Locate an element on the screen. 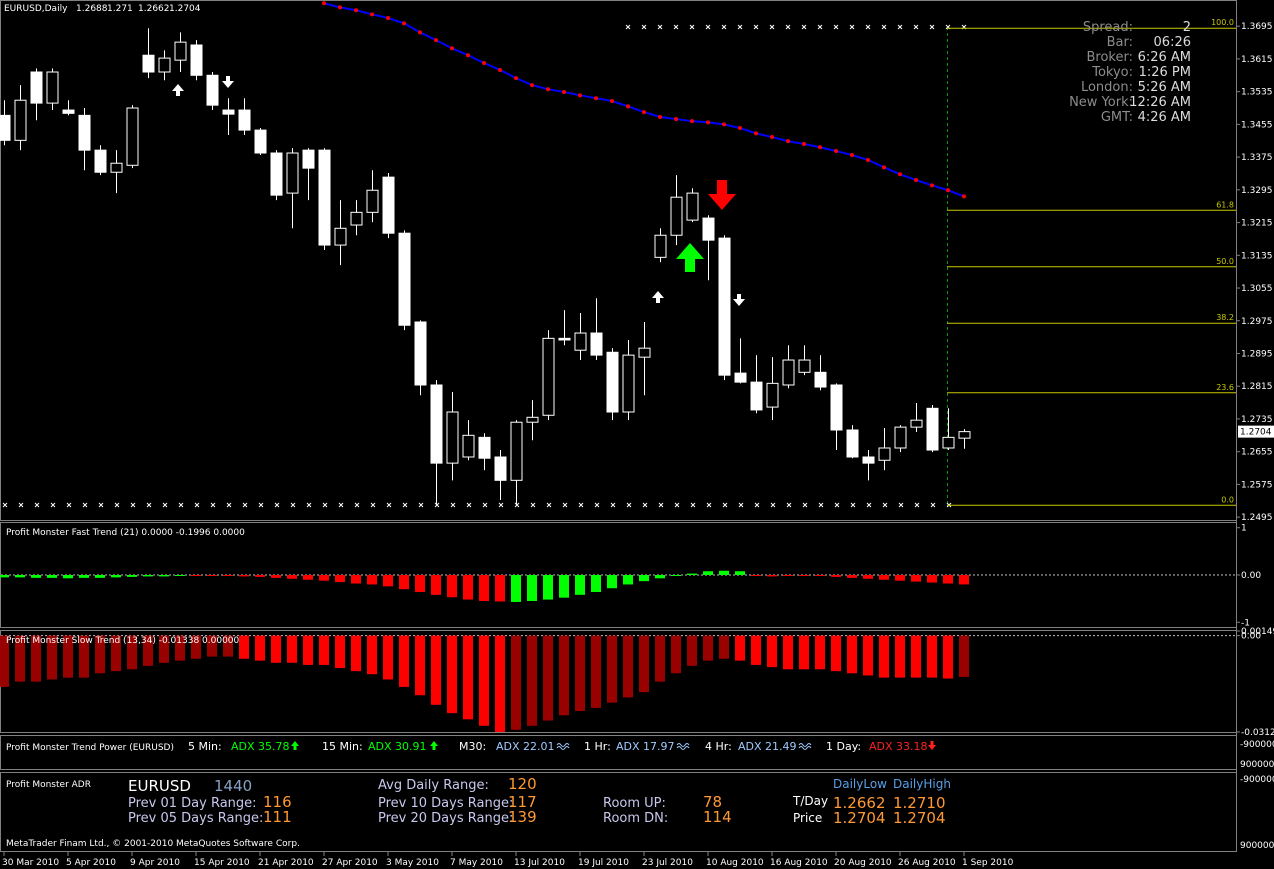 The width and height of the screenshot is (1274, 869). label: Room DN: is located at coordinates (635, 818).